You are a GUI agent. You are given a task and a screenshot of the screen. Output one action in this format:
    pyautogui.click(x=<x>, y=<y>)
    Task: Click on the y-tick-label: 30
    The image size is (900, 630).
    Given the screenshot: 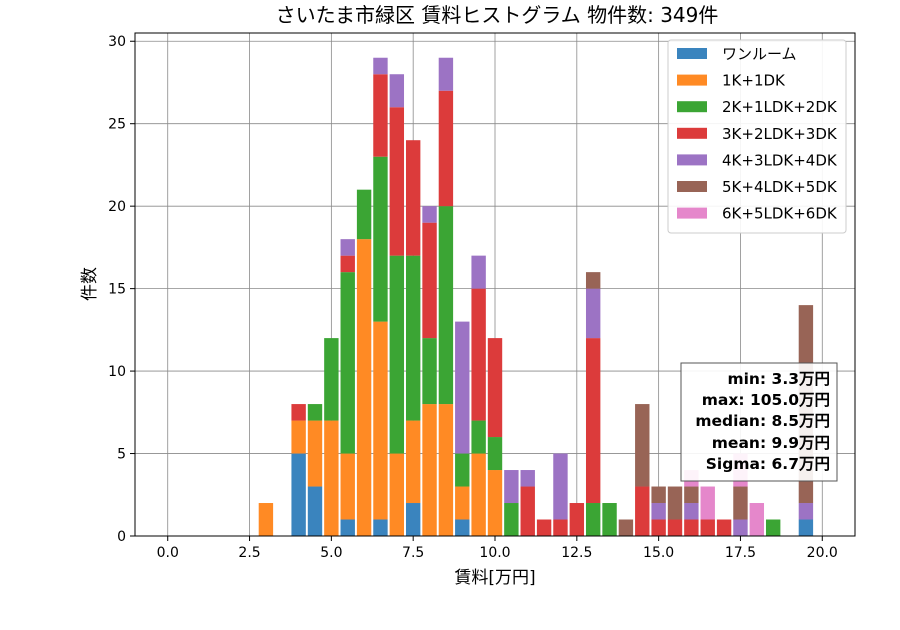 What is the action you would take?
    pyautogui.click(x=117, y=42)
    